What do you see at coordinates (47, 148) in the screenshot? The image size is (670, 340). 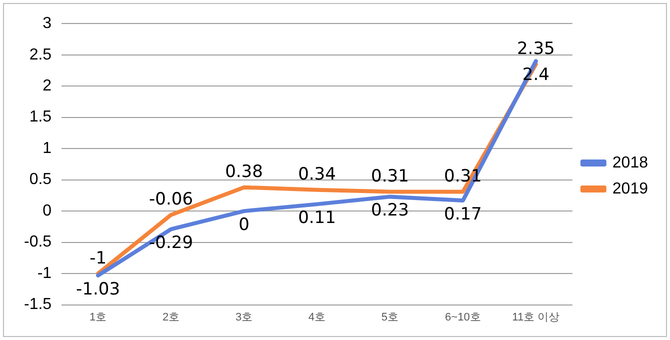 I see `y-tick-label: 1` at bounding box center [47, 148].